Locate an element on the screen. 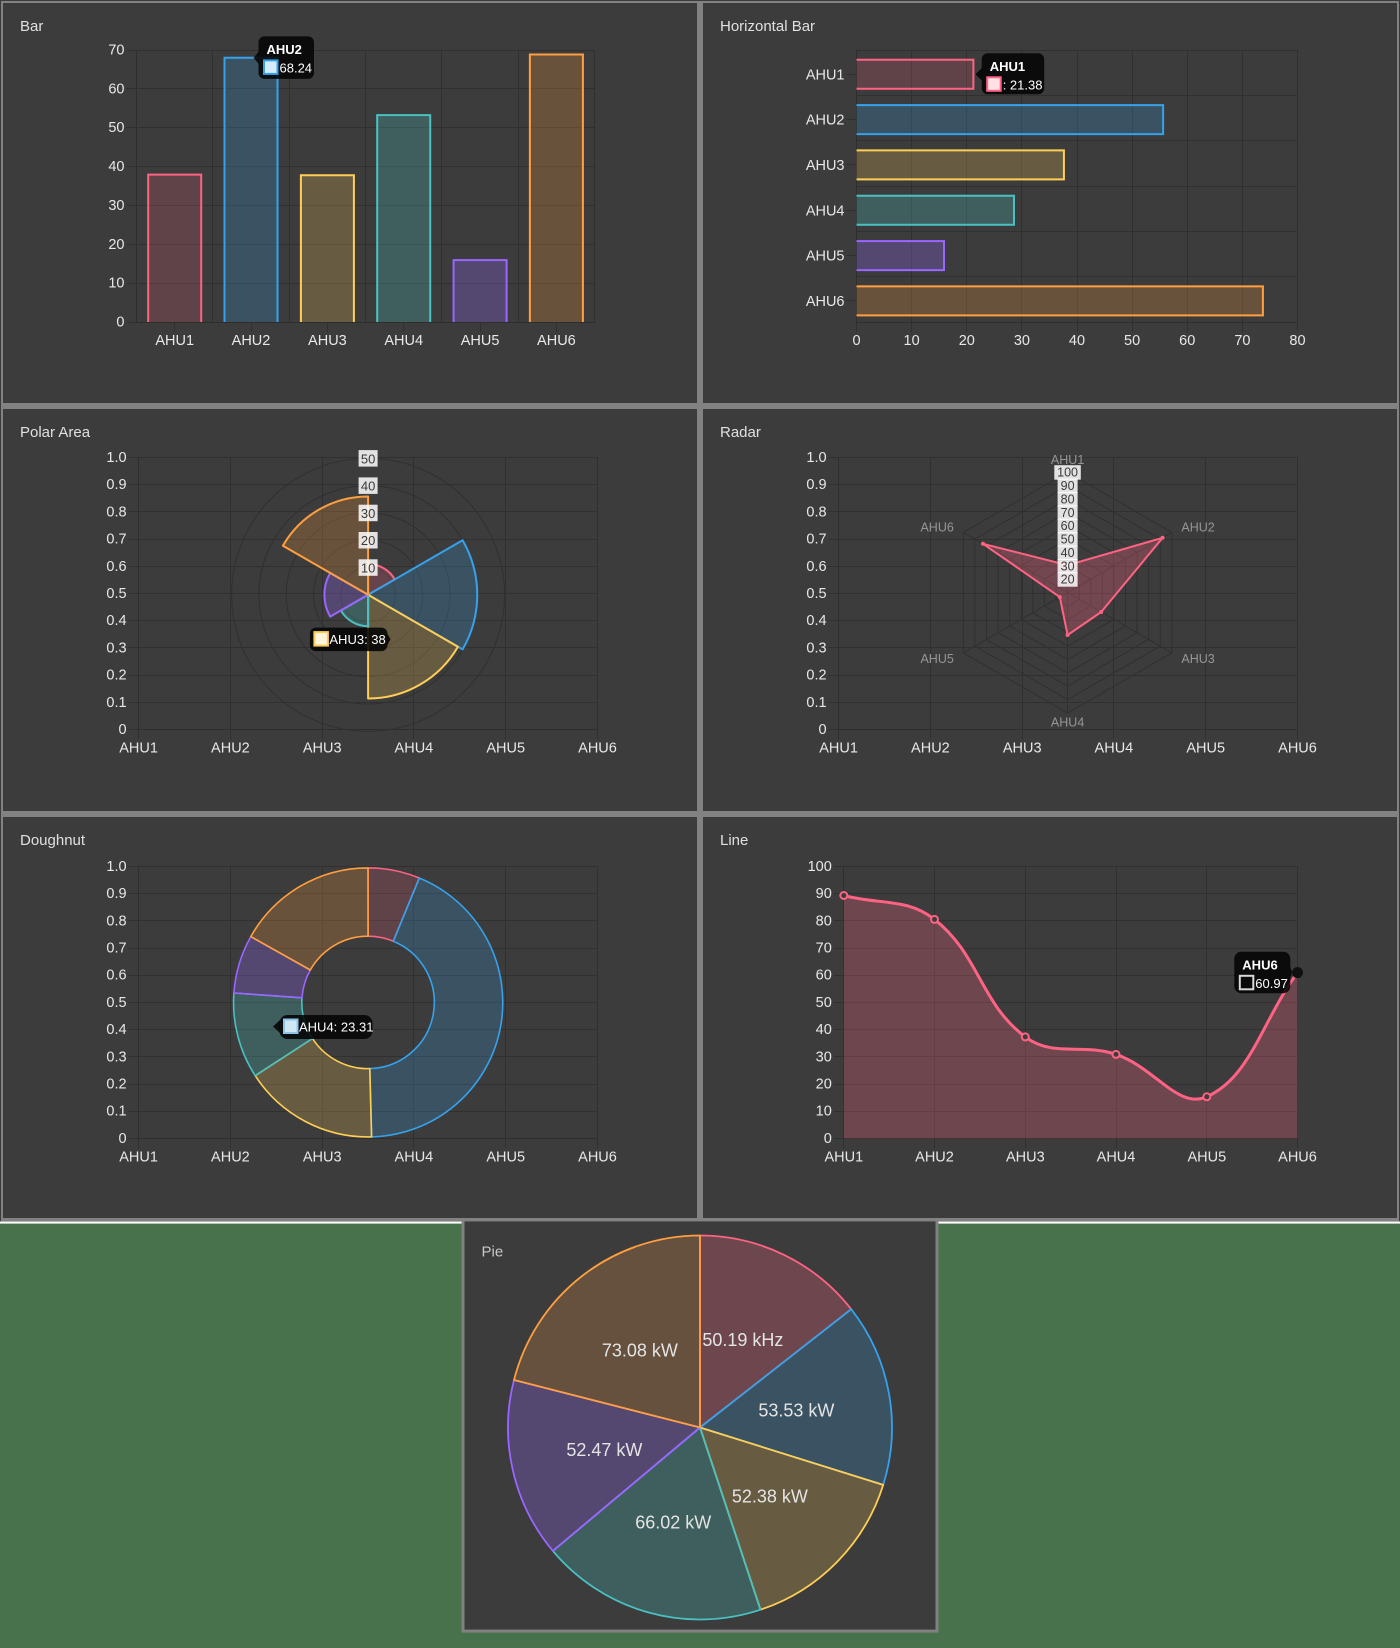 This screenshot has width=1400, height=1648. svg-text: AHU3: 38 is located at coordinates (357, 639).